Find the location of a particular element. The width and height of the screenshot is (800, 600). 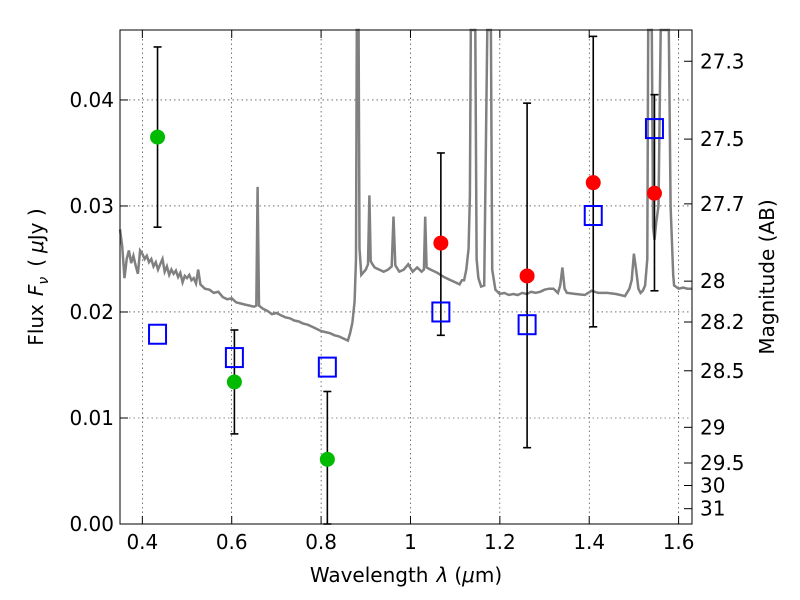

x-tick-label: 0.8 is located at coordinates (321, 542).